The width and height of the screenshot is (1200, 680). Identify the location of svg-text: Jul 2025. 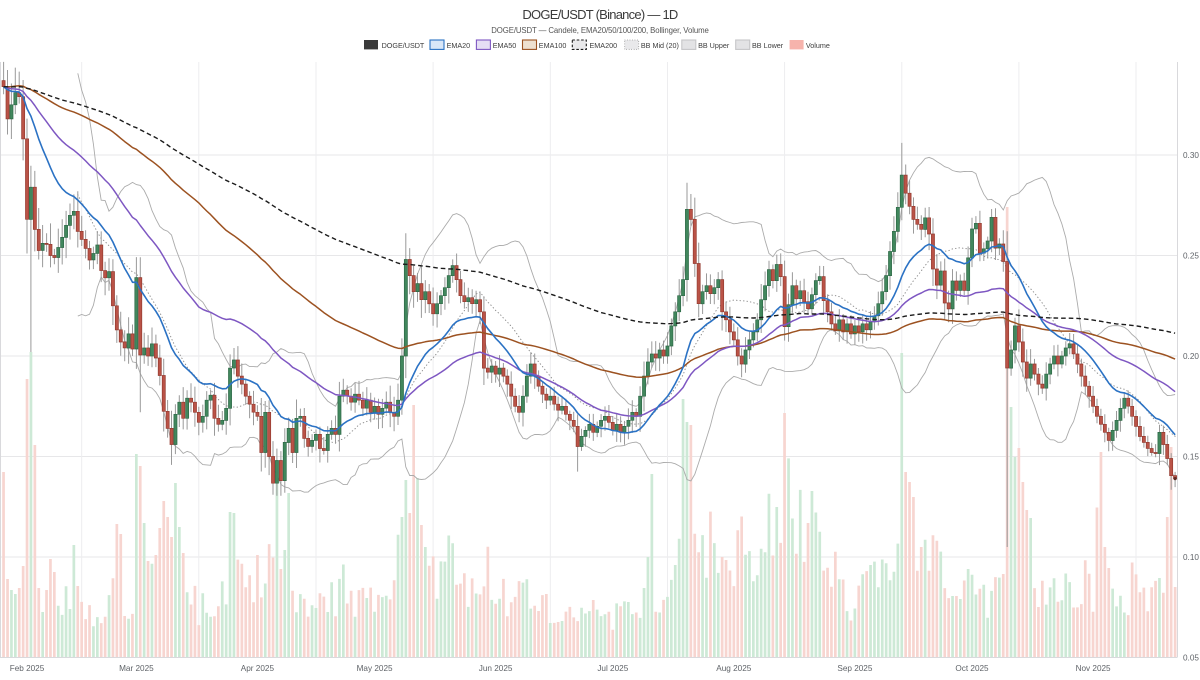
(612, 668).